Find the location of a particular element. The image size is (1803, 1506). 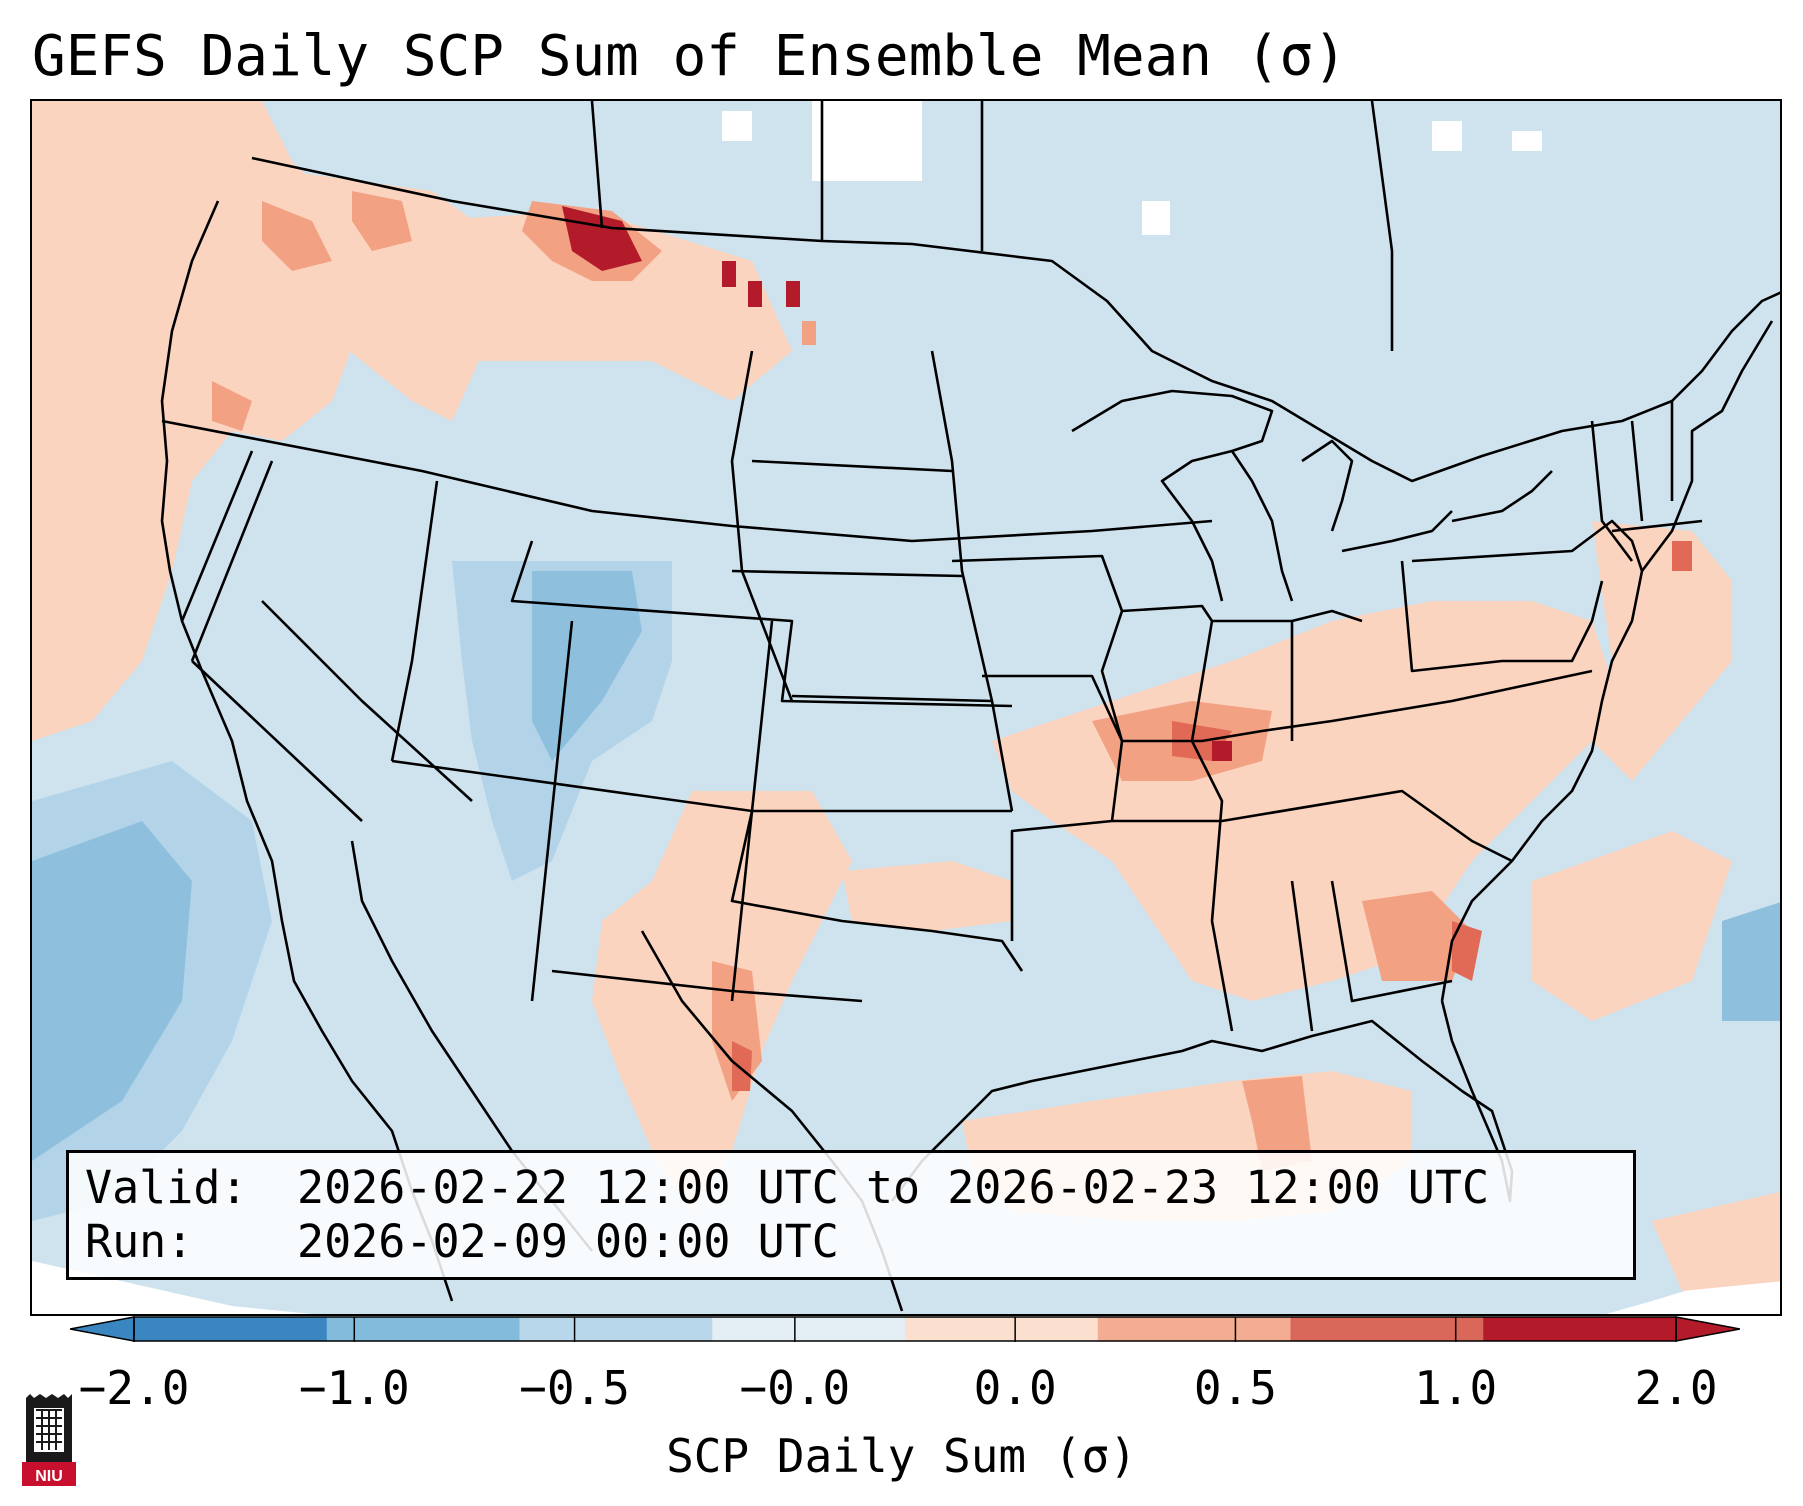

run-time-row: Run: 2026-02-09 00:00 UTC is located at coordinates (852, 1242).